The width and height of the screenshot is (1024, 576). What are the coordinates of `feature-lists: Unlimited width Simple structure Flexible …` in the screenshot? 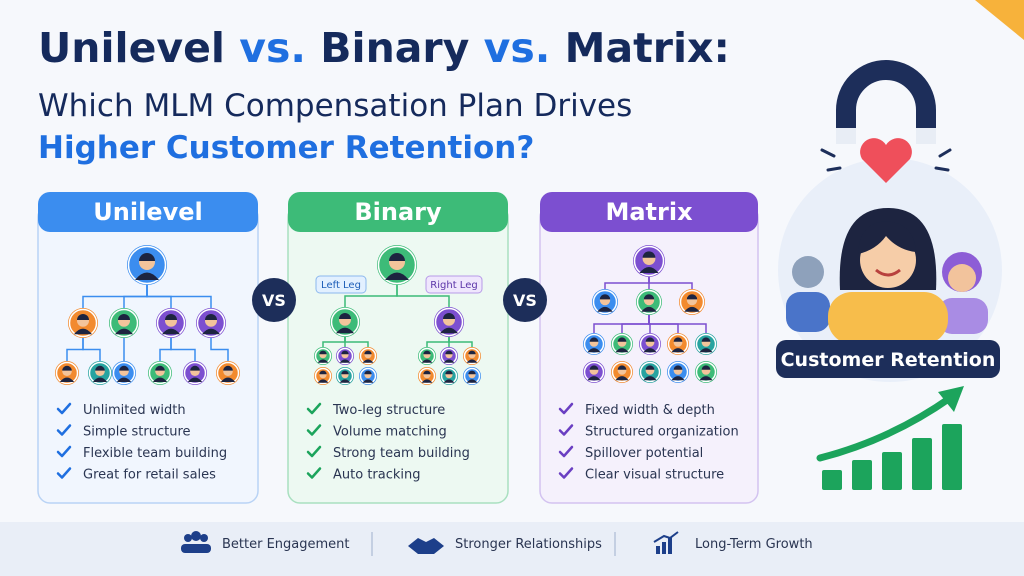 It's located at (397, 442).